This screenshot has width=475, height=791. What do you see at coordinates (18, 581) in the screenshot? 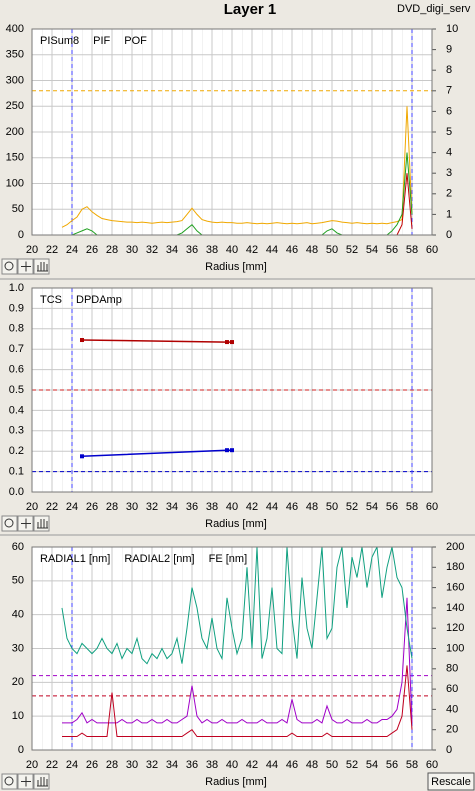
I see `y-tick-label: 50` at bounding box center [18, 581].